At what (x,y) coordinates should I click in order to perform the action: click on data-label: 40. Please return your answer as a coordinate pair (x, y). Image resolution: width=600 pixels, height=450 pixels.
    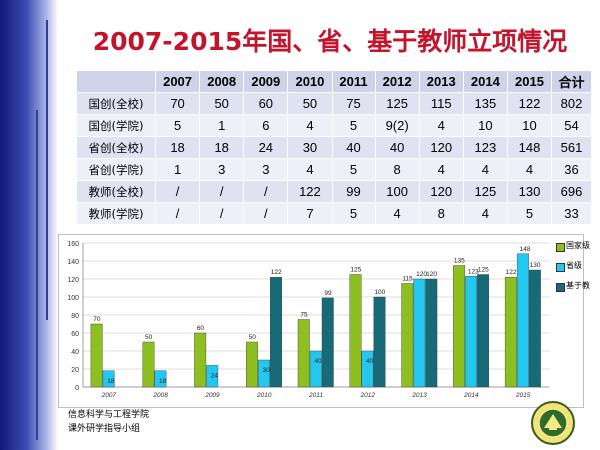
    Looking at the image, I should click on (370, 361).